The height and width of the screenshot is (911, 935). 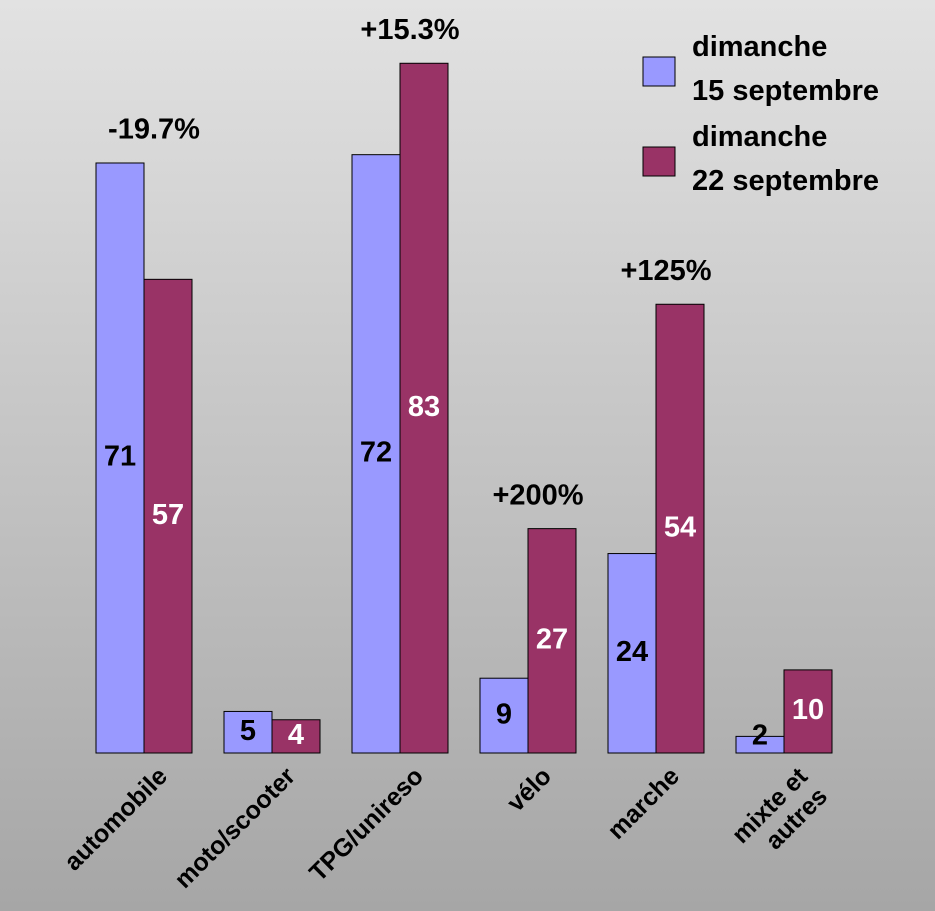 I want to click on legend-label: dimanche 15 septembre, so click(x=785, y=69).